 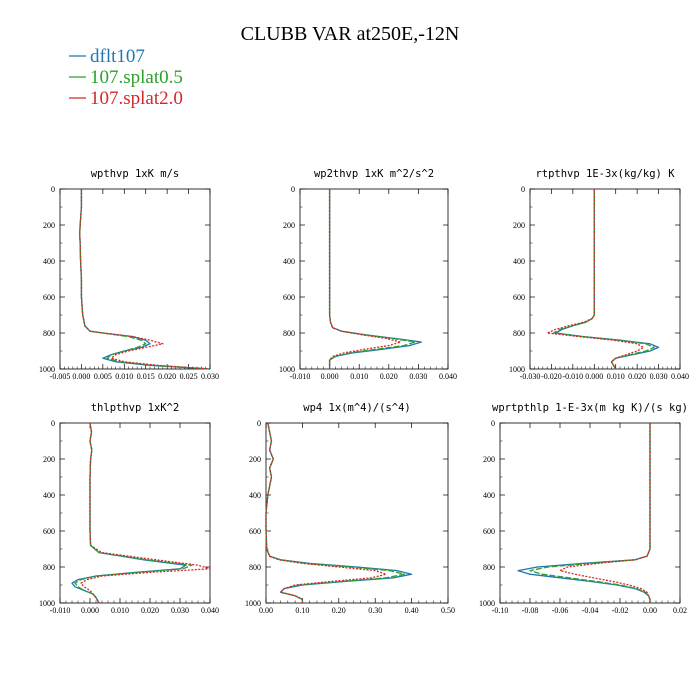 I want to click on x-tick-label: 0.02, so click(x=680, y=610).